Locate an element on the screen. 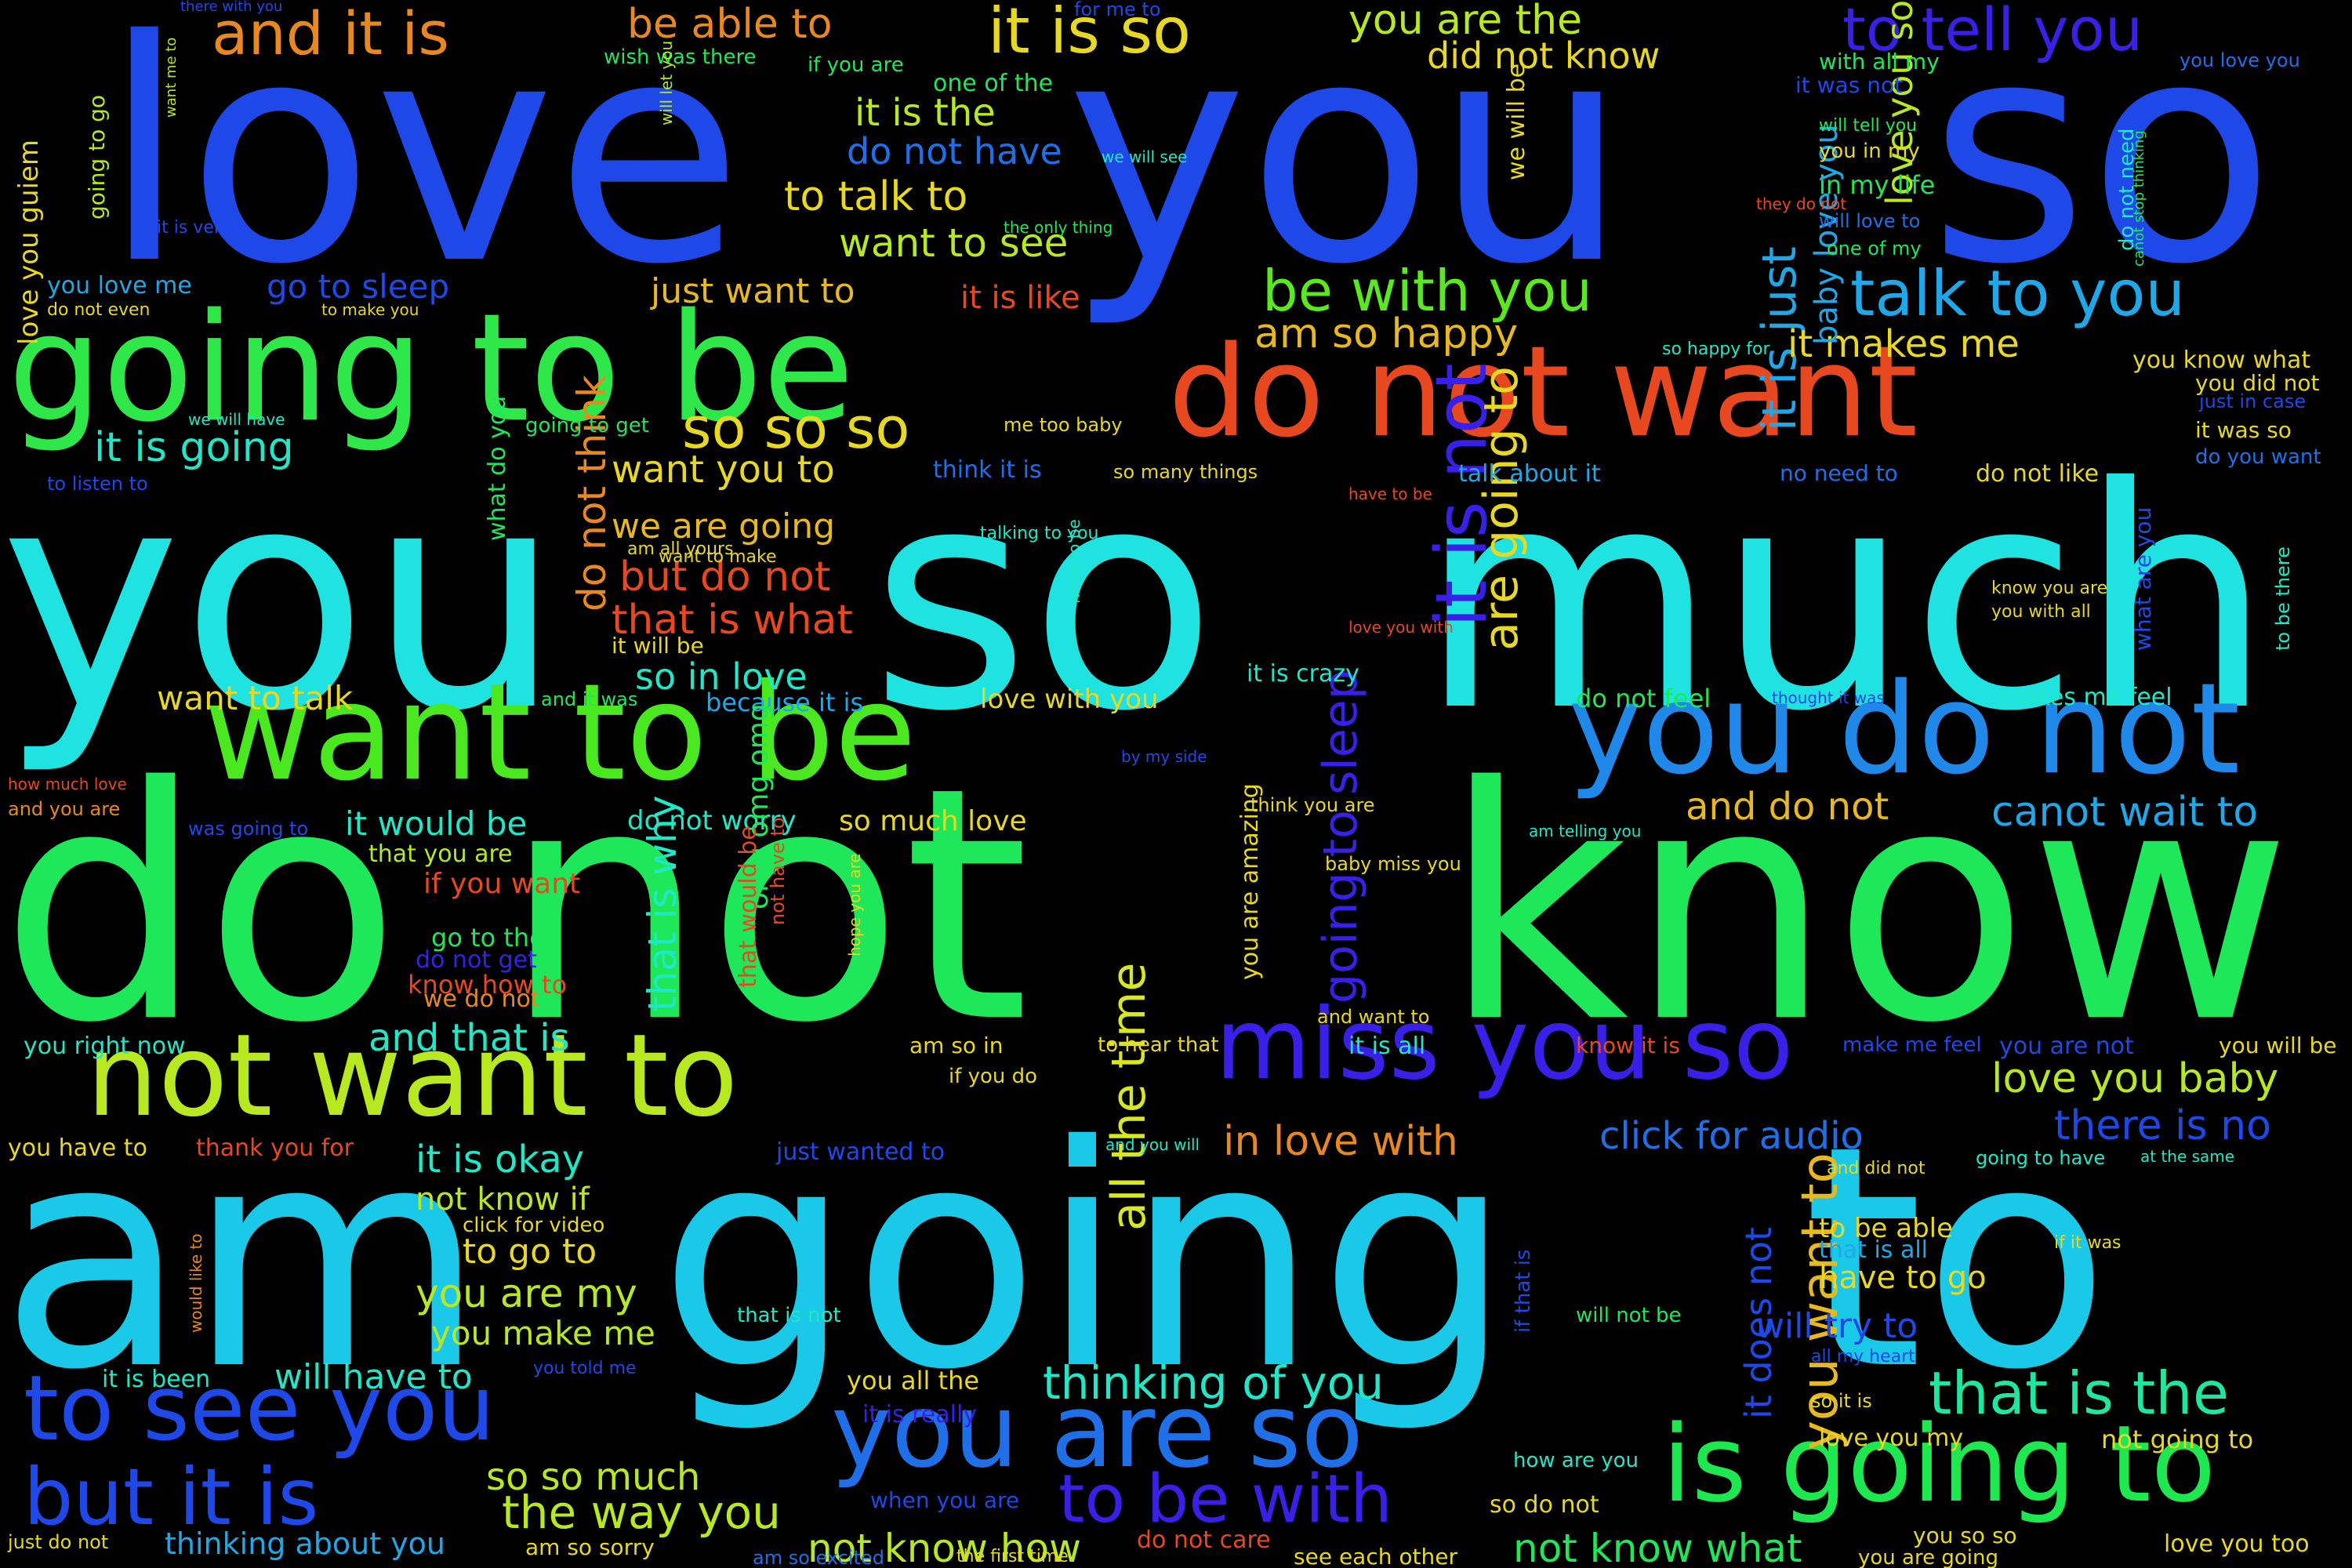 This screenshot has height=1568, width=2352. cloud-word: thinking of you is located at coordinates (1213, 1383).